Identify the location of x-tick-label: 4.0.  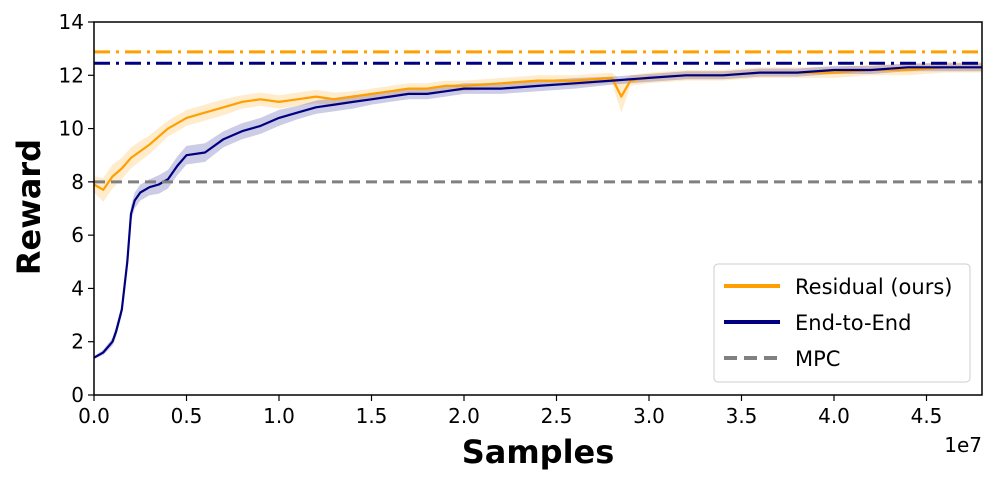
(834, 416).